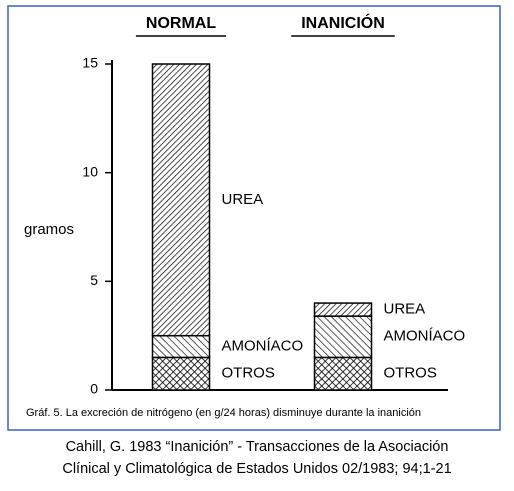 This screenshot has width=514, height=491. Describe the element at coordinates (49, 229) in the screenshot. I see `y-axis-label: gramos` at that location.